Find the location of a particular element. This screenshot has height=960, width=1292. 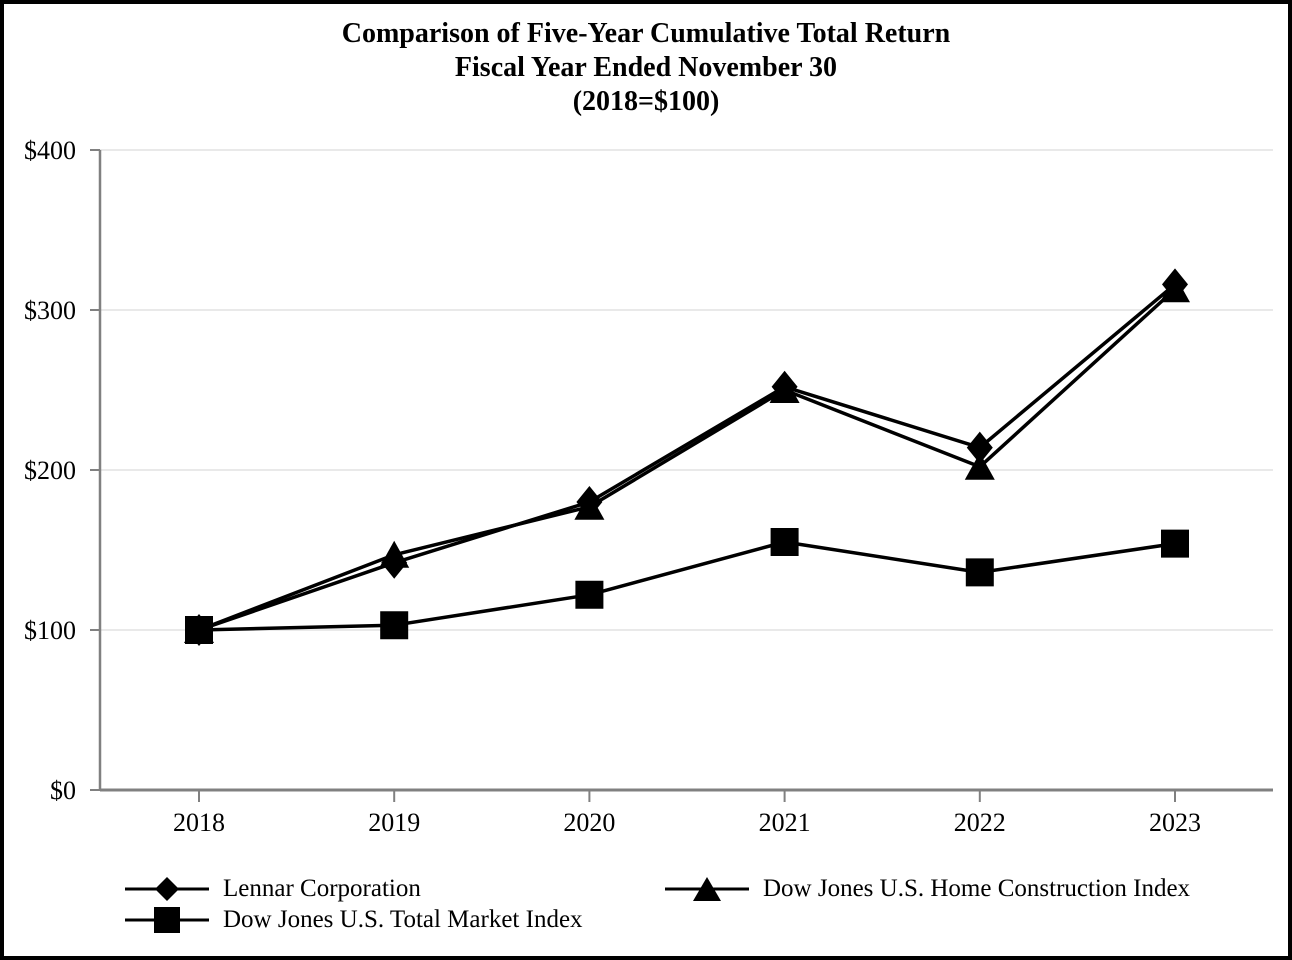

series-line-dow-jones-u-s-total-market-index is located at coordinates (687, 586).